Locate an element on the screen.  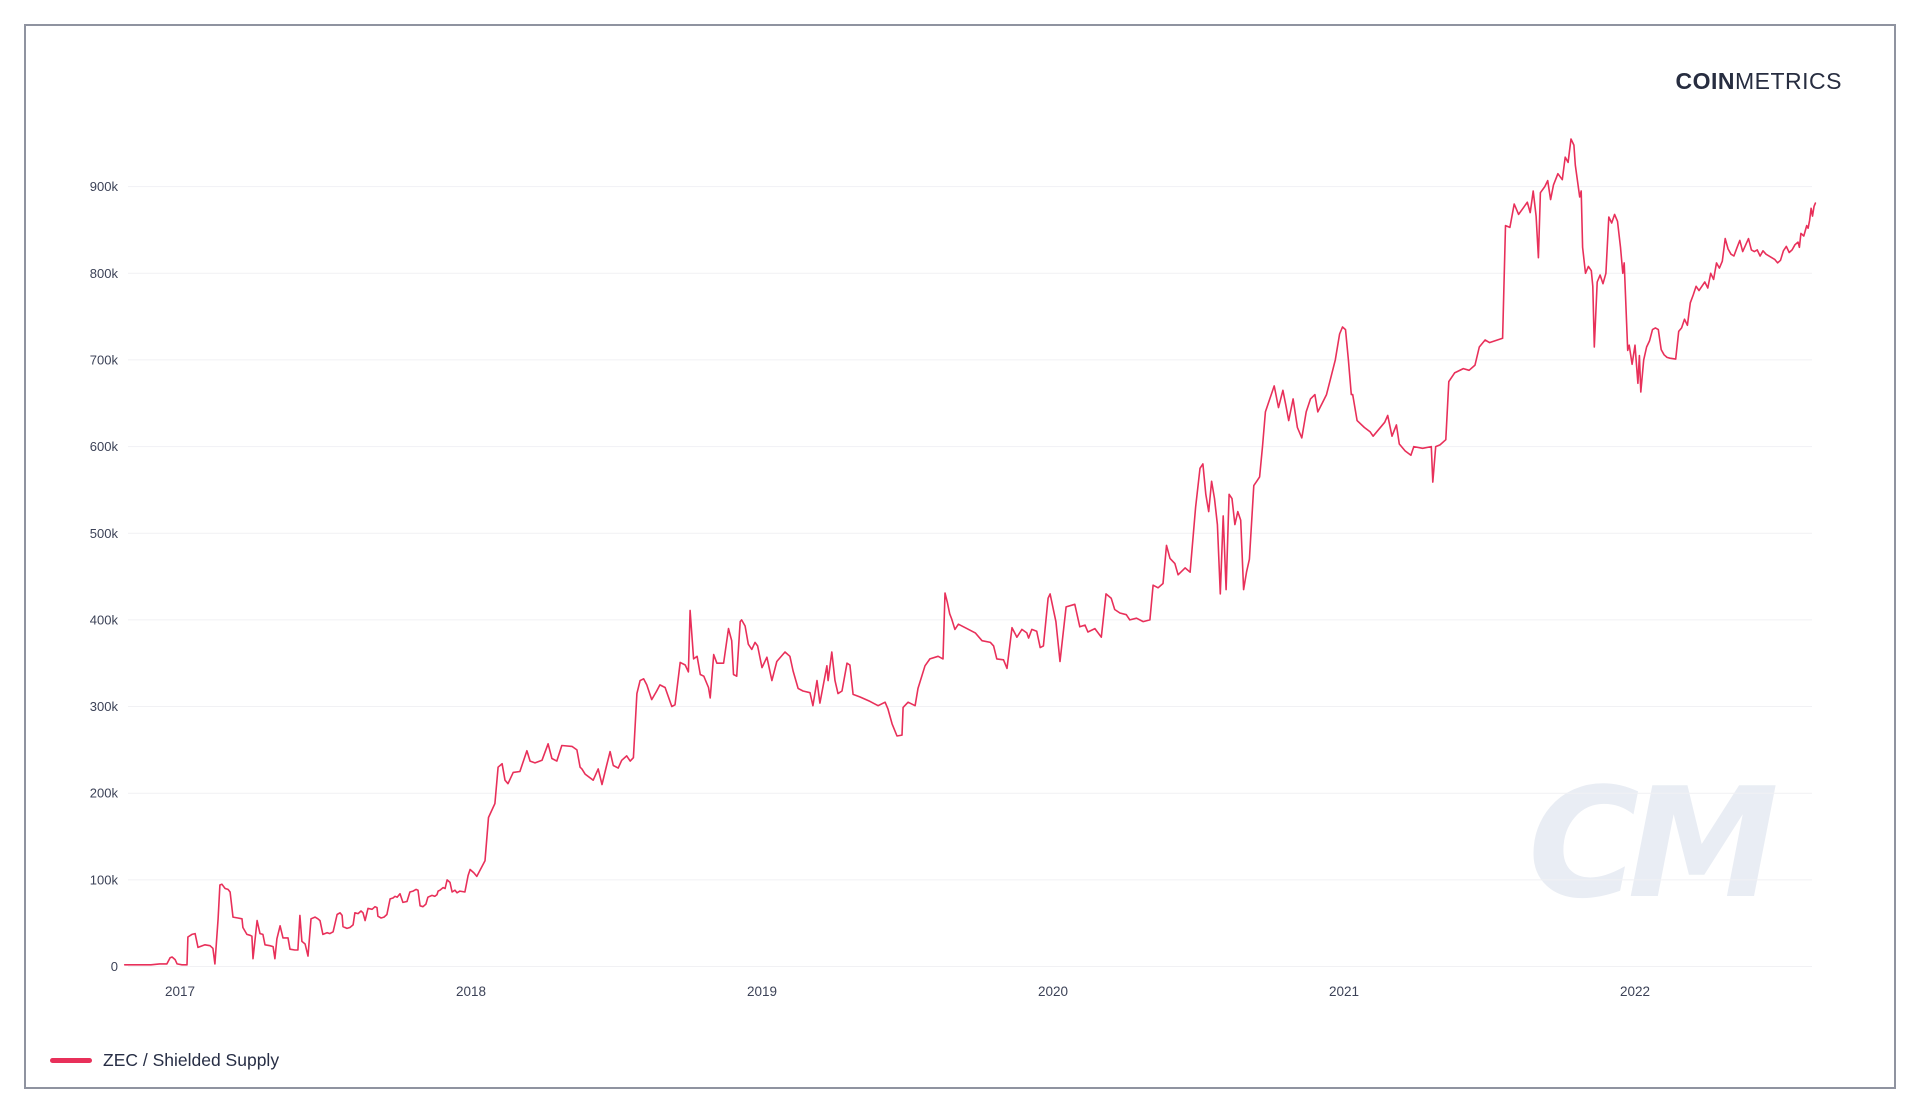
y-tick-label: 300k is located at coordinates (104, 706).